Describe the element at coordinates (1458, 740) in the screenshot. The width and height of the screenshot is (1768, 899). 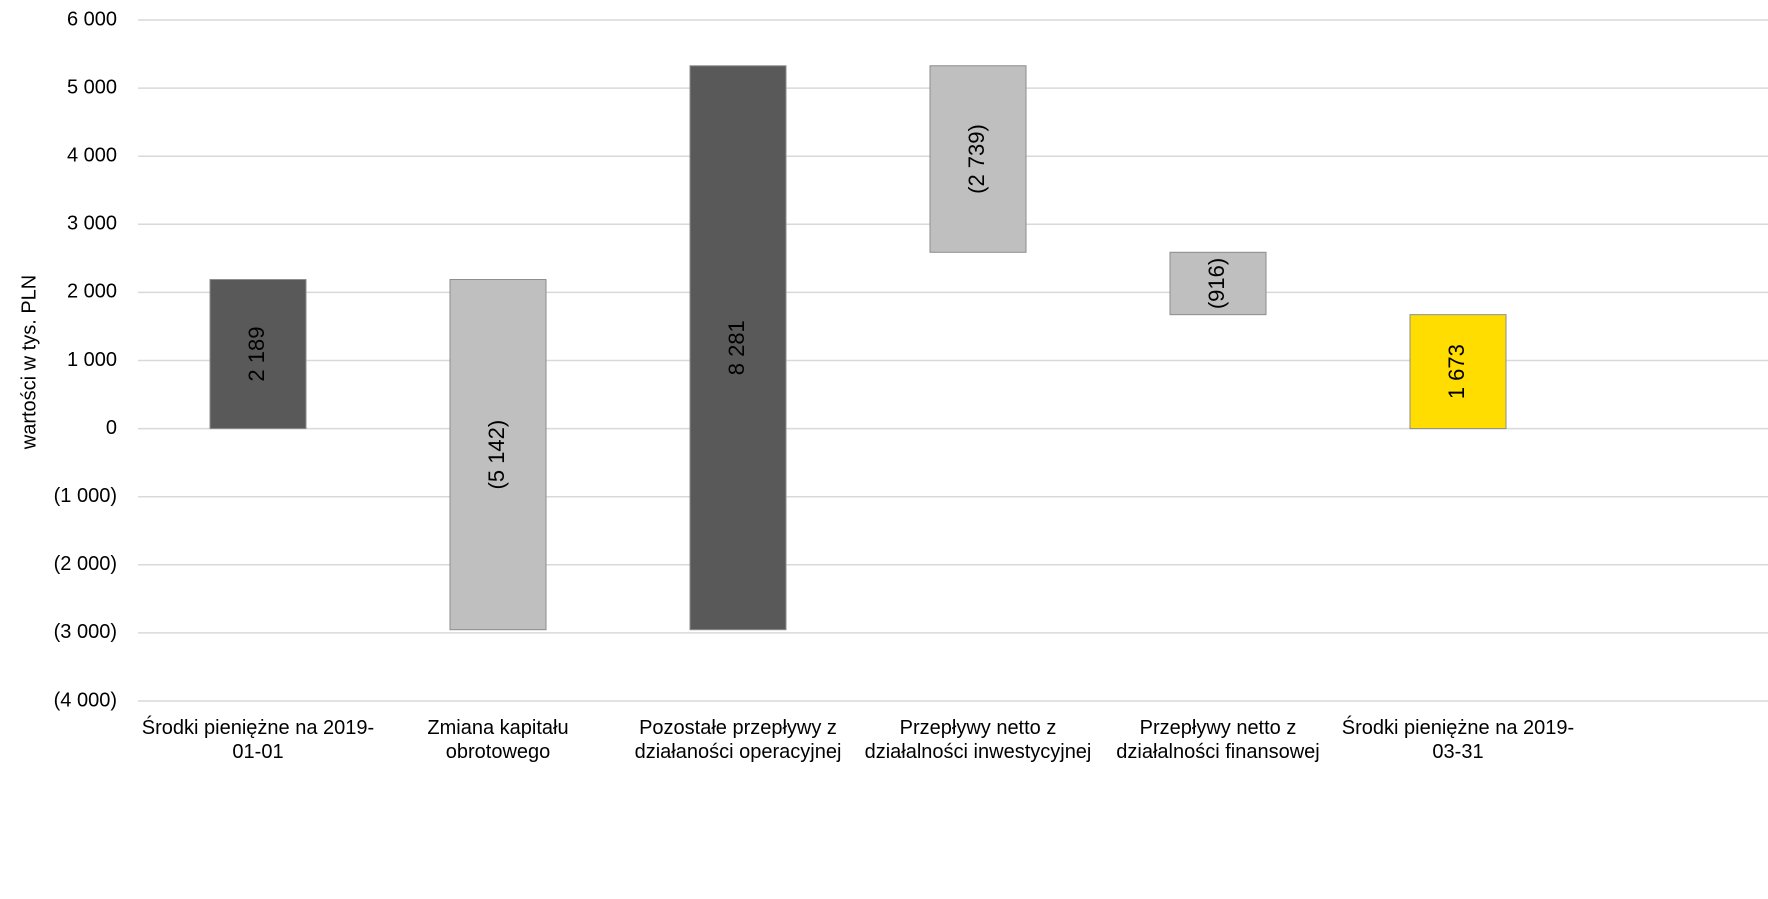
I see `x-tick-label: Środki pieniężne na 2019-03-31` at that location.